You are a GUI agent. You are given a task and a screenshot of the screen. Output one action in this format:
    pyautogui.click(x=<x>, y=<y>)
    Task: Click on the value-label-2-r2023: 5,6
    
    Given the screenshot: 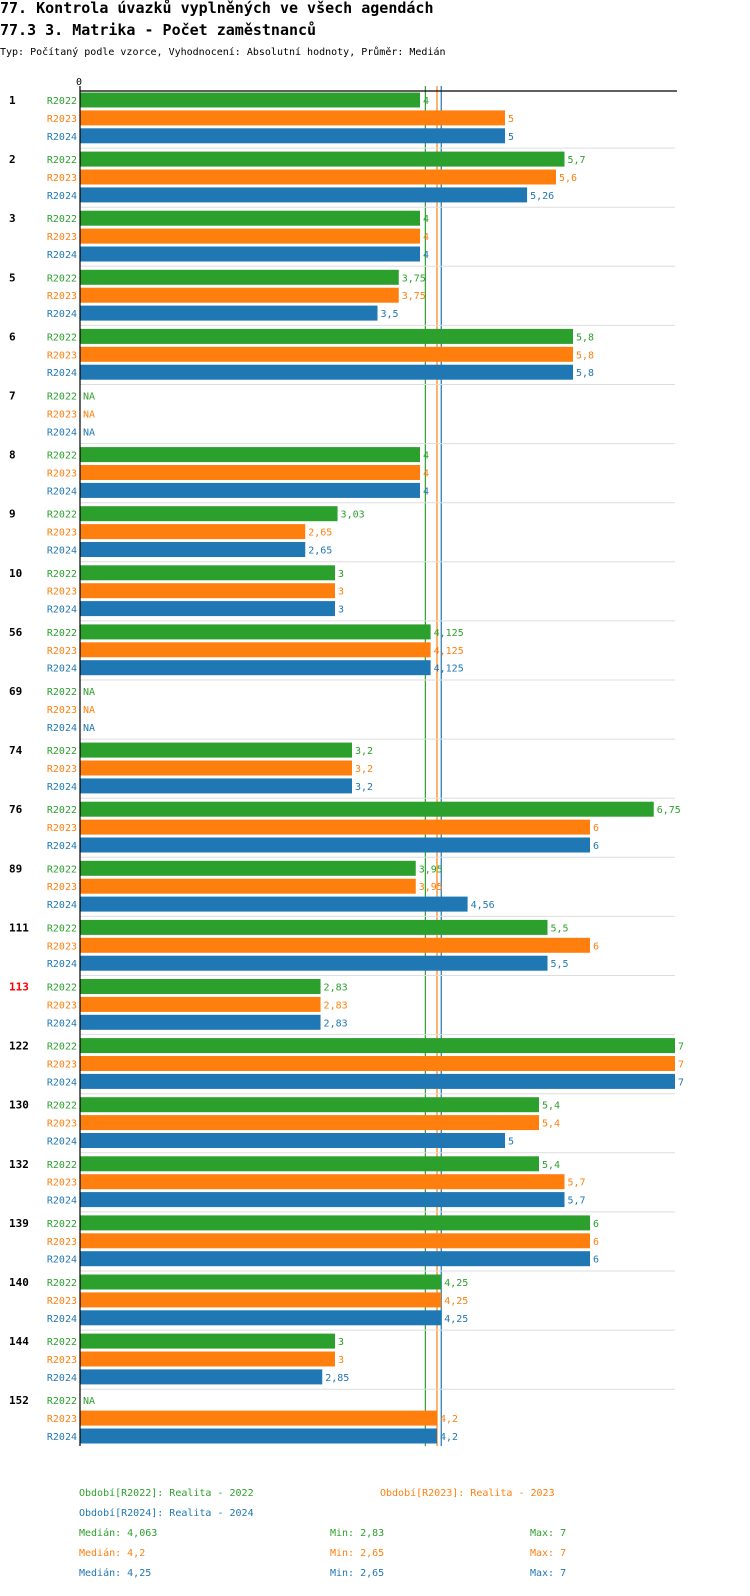 What is the action you would take?
    pyautogui.click(x=568, y=178)
    